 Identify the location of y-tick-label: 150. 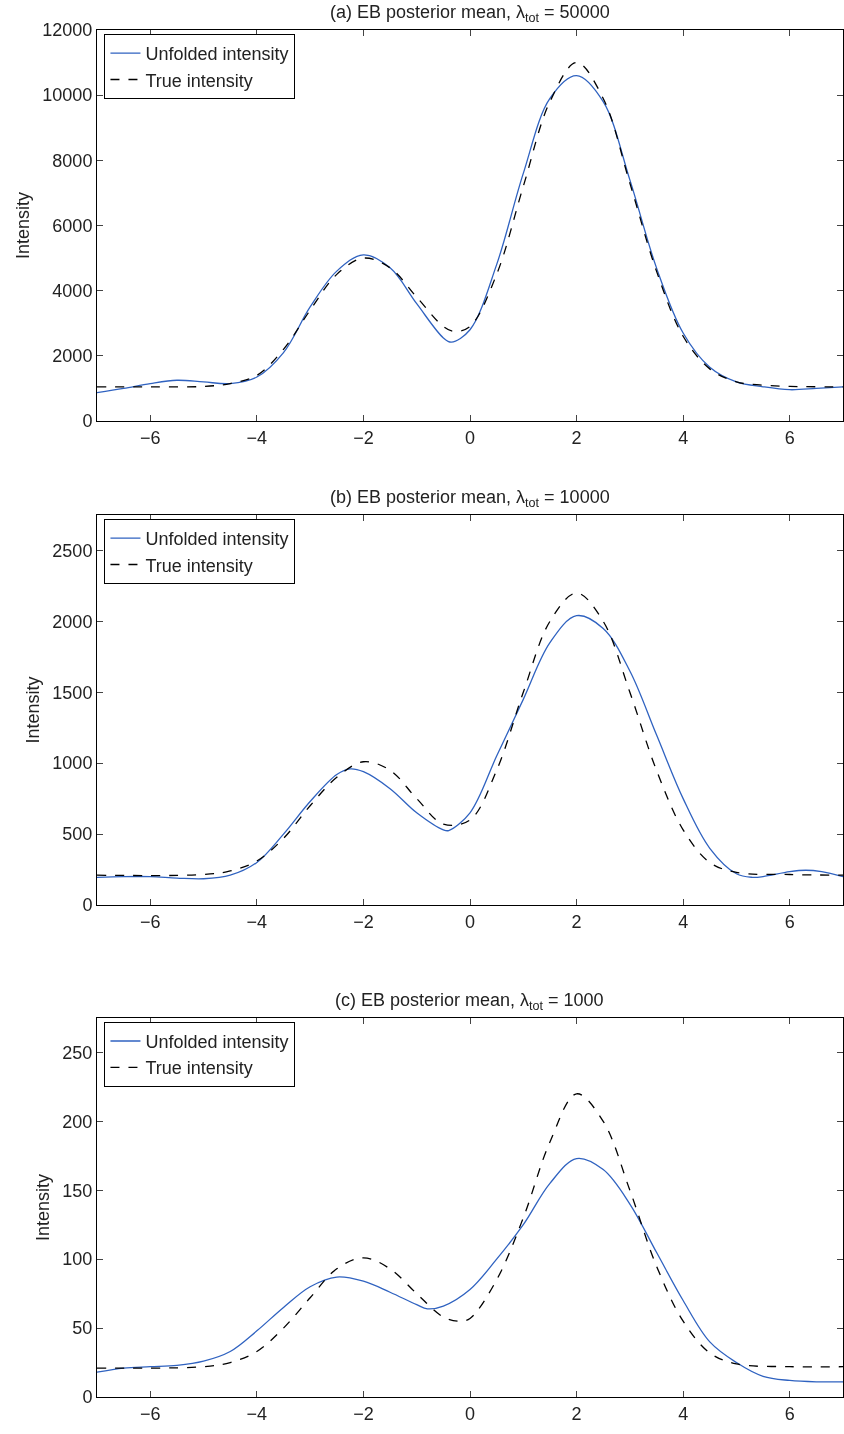
(77, 1190).